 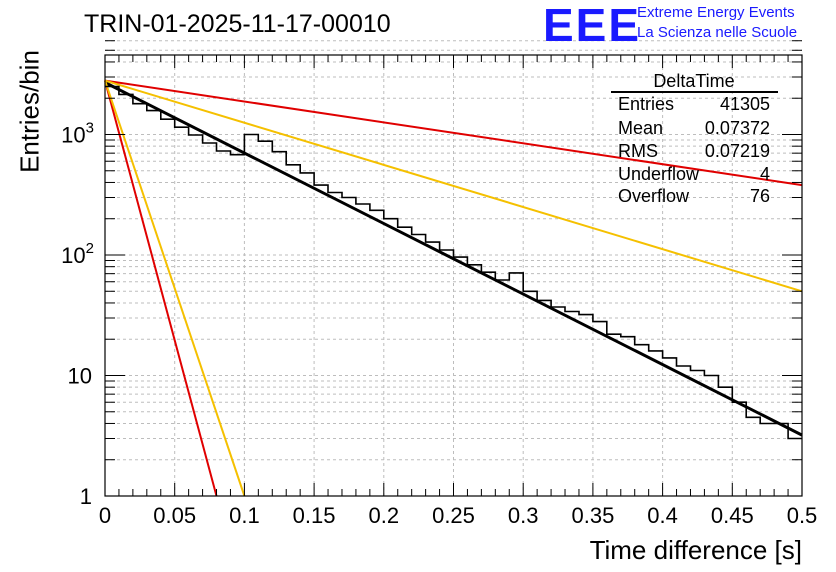 I want to click on stats-value: 0.07372, so click(x=737, y=128).